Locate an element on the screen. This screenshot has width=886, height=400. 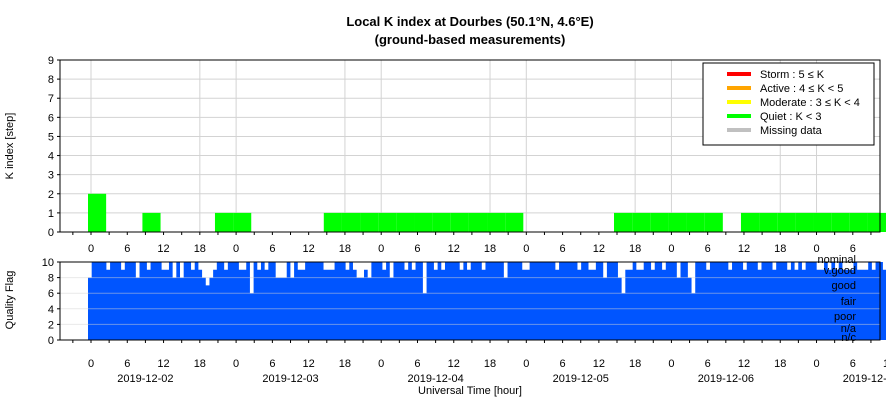
x-axis-label: Universal Time [hour] is located at coordinates (470, 391).